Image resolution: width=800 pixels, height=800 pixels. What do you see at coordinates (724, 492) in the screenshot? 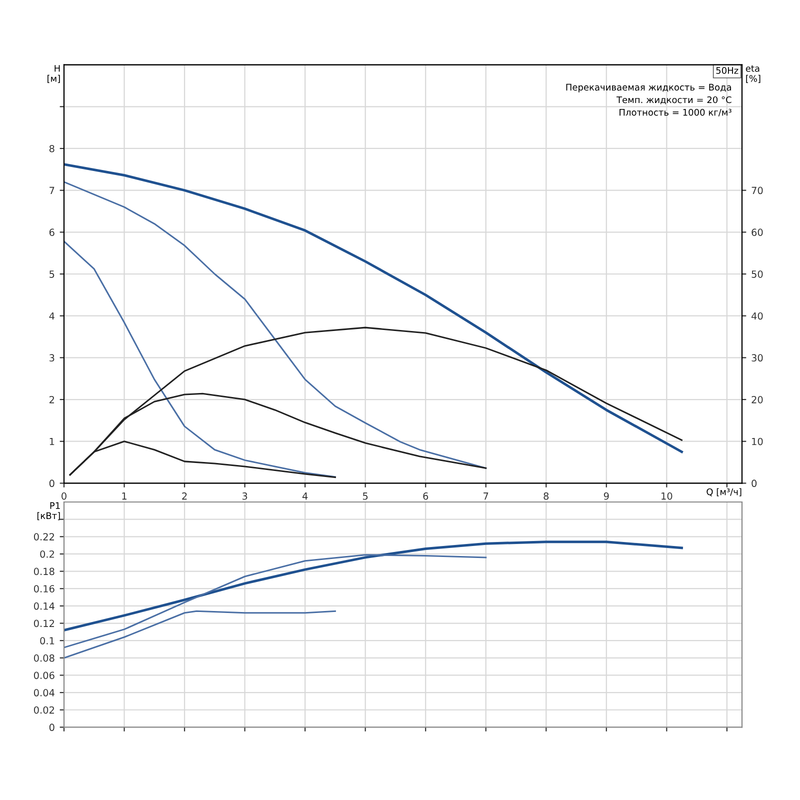
I see `x-axis-title: Q [м³/ч]` at bounding box center [724, 492].